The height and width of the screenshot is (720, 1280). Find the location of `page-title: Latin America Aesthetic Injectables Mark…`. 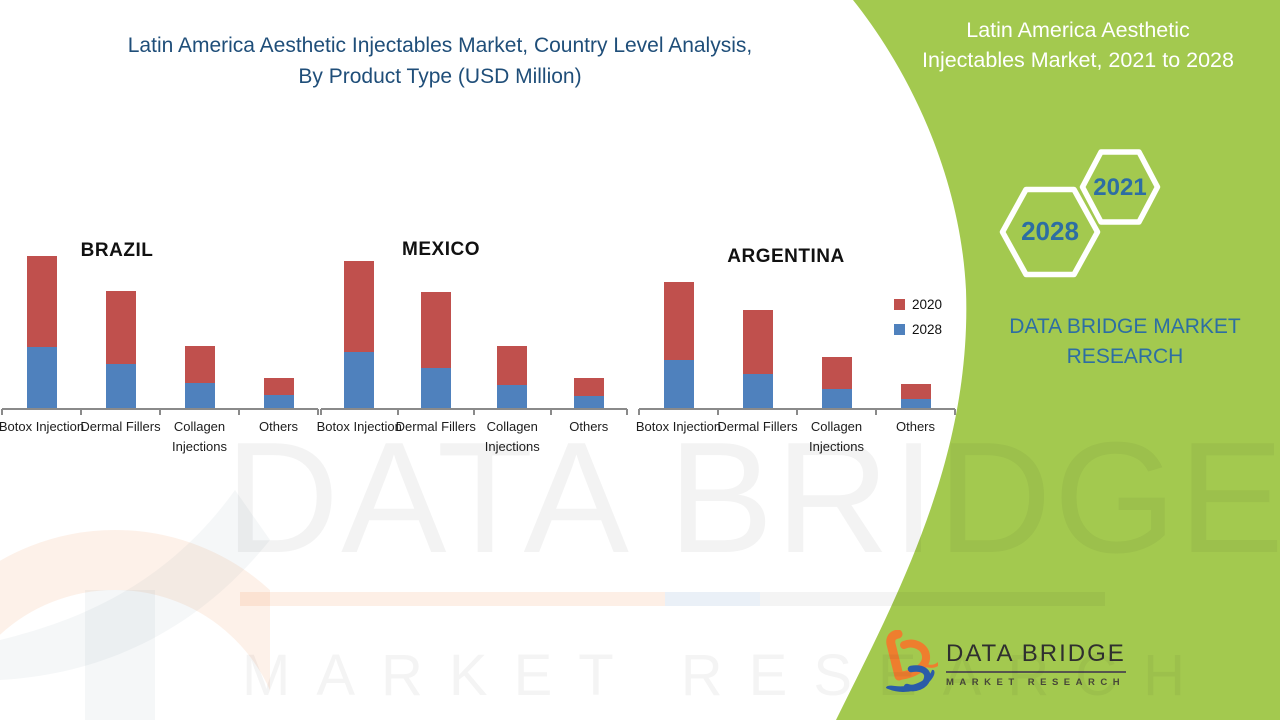

page-title: Latin America Aesthetic Injectables Mark… is located at coordinates (440, 61).